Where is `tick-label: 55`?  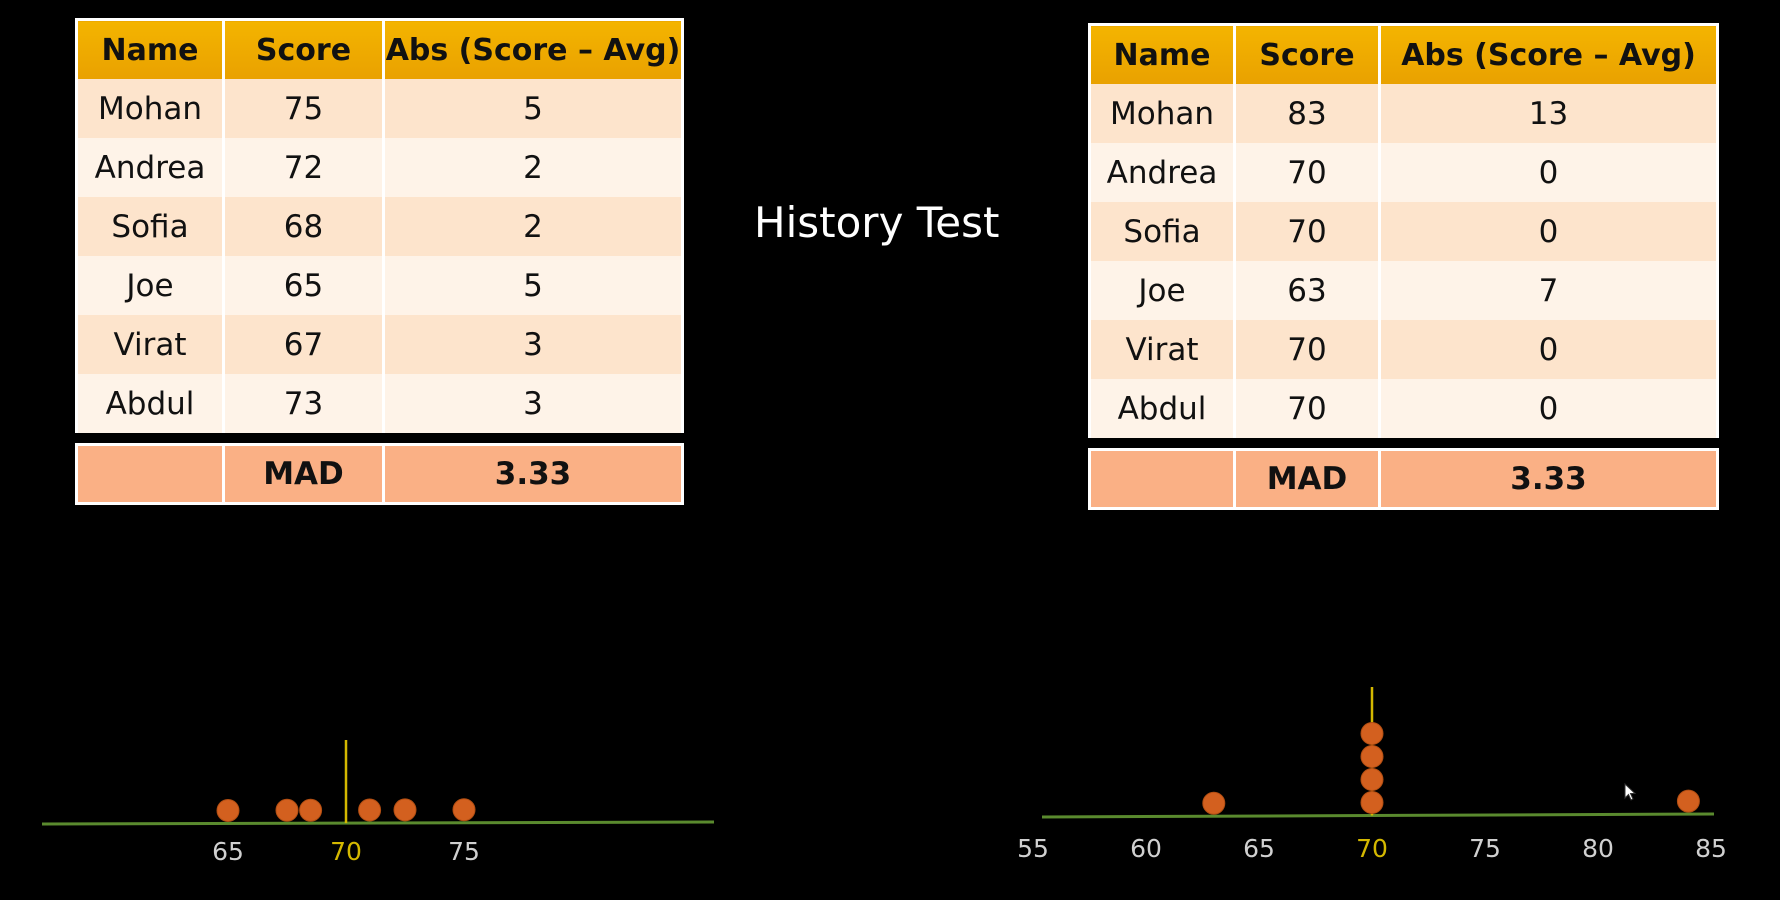
tick-label: 55 is located at coordinates (1033, 848).